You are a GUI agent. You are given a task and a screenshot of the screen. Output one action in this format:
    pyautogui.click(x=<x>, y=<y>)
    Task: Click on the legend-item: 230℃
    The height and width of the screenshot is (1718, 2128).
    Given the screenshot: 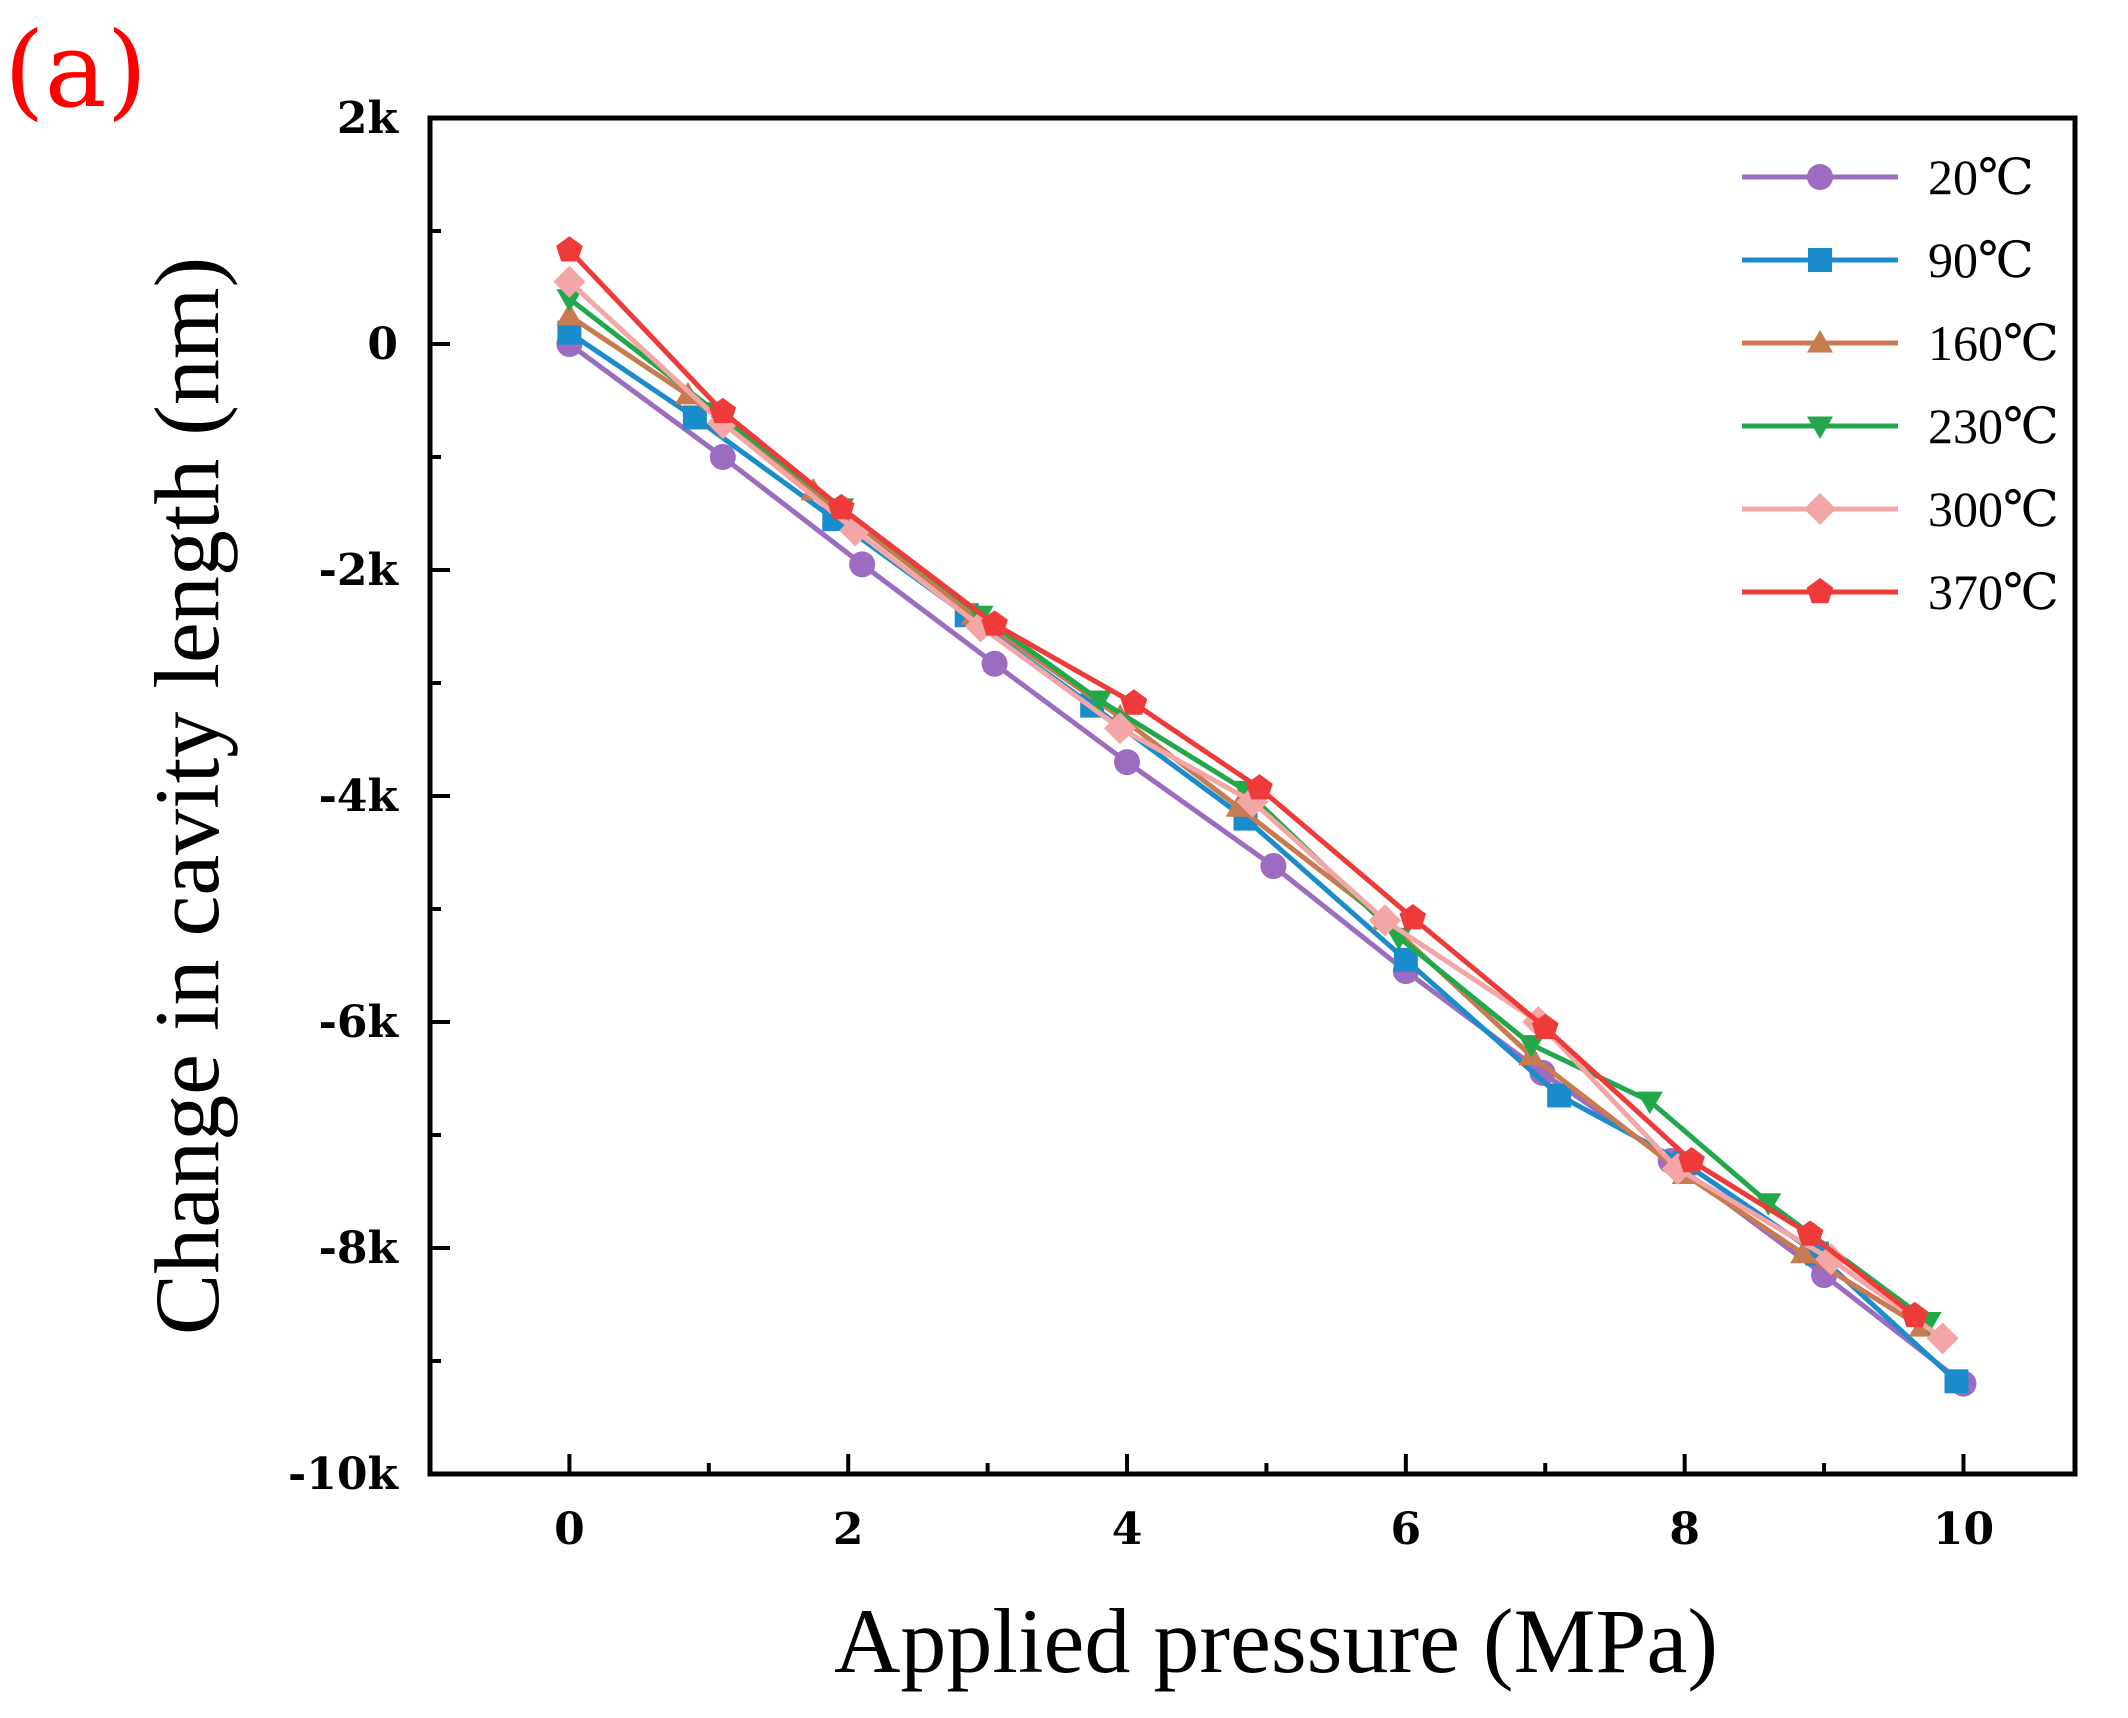 What is the action you would take?
    pyautogui.click(x=1900, y=426)
    